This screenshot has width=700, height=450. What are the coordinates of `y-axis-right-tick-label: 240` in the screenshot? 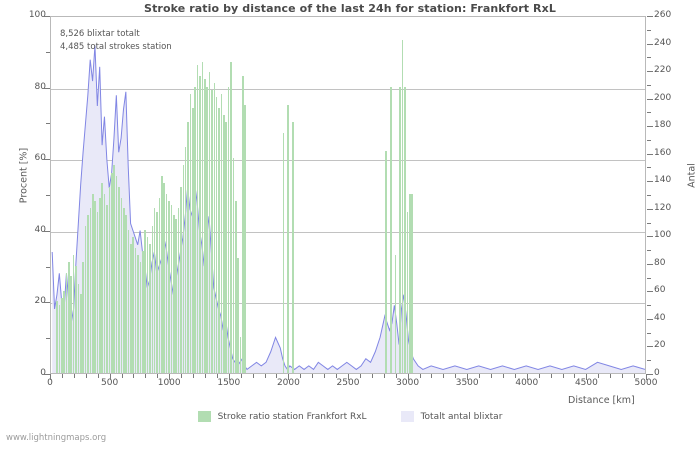 It's located at (663, 42).